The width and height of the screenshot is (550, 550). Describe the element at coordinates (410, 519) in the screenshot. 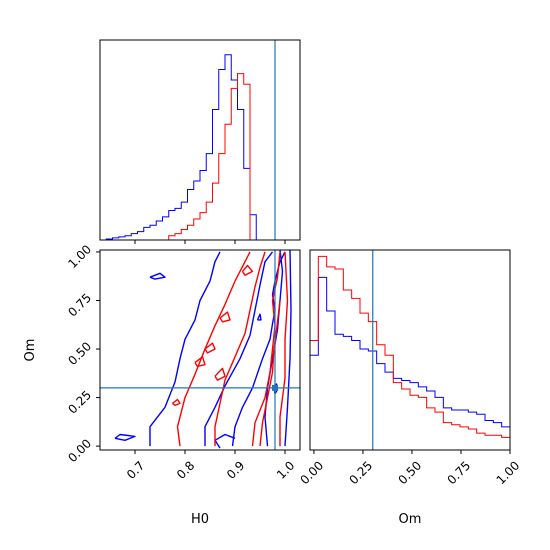

I see `om-x-axis-label: Om` at that location.